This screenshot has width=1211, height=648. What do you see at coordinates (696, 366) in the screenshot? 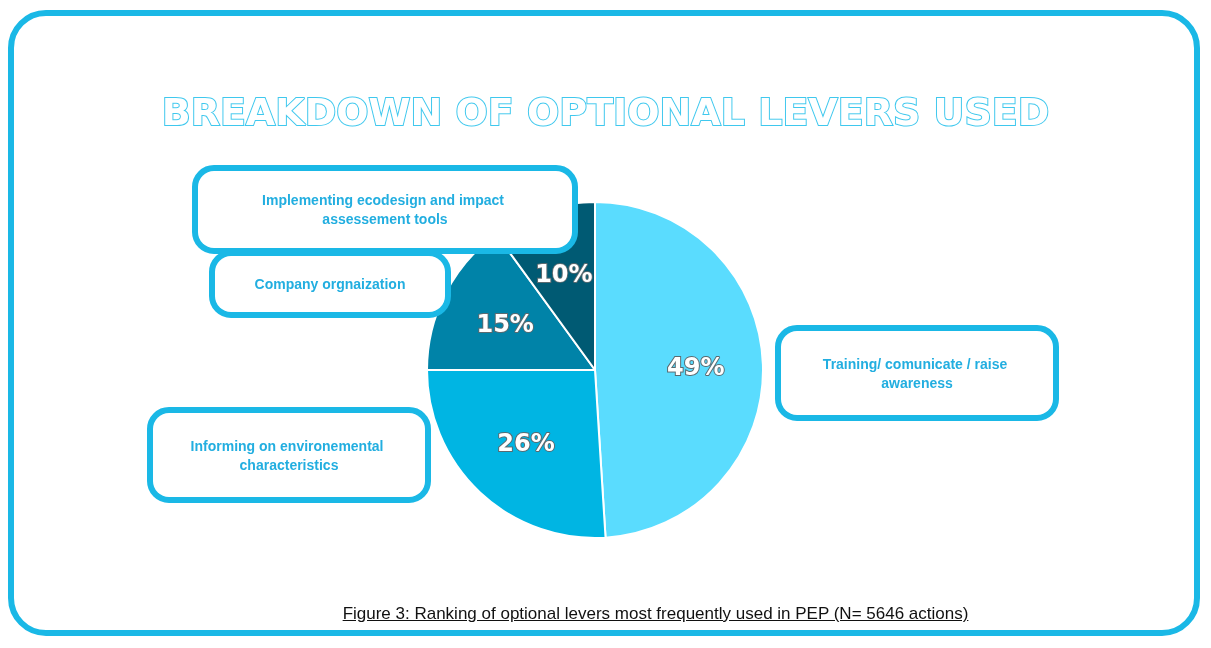
I see `data-label: 49%` at bounding box center [696, 366].